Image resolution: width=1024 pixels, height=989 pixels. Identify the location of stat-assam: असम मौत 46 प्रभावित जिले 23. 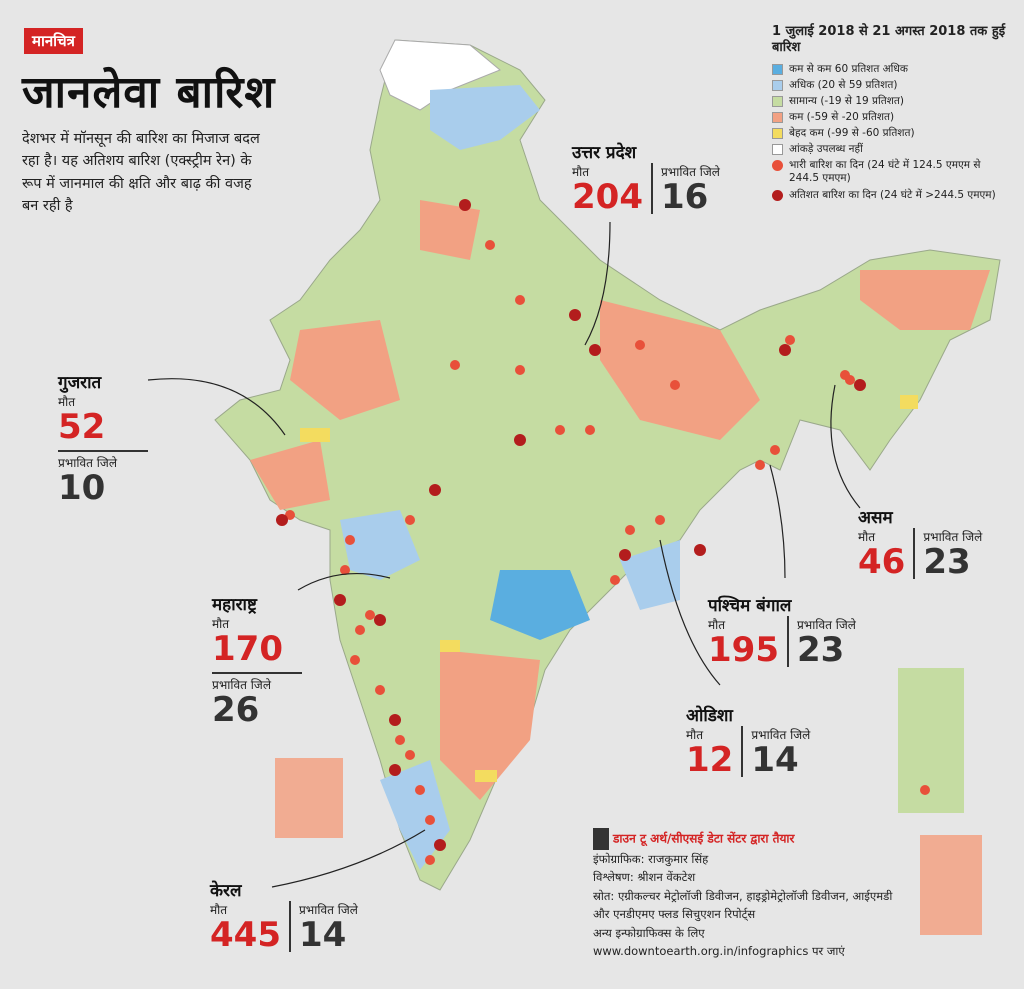
(924, 542).